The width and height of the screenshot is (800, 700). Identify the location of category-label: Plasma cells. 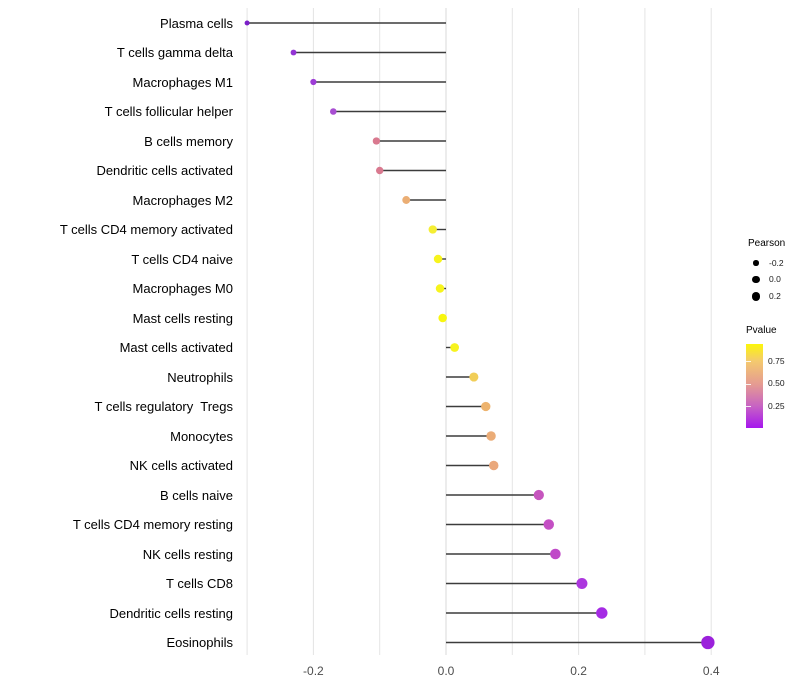
(196, 23).